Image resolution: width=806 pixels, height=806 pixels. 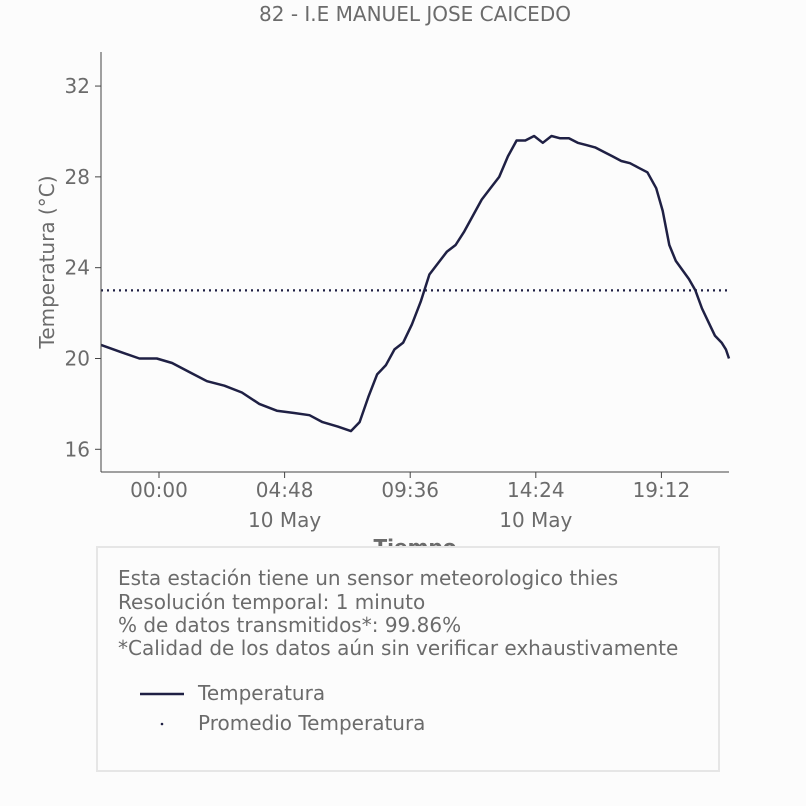 What do you see at coordinates (77, 449) in the screenshot?
I see `y-tick-label: 16` at bounding box center [77, 449].